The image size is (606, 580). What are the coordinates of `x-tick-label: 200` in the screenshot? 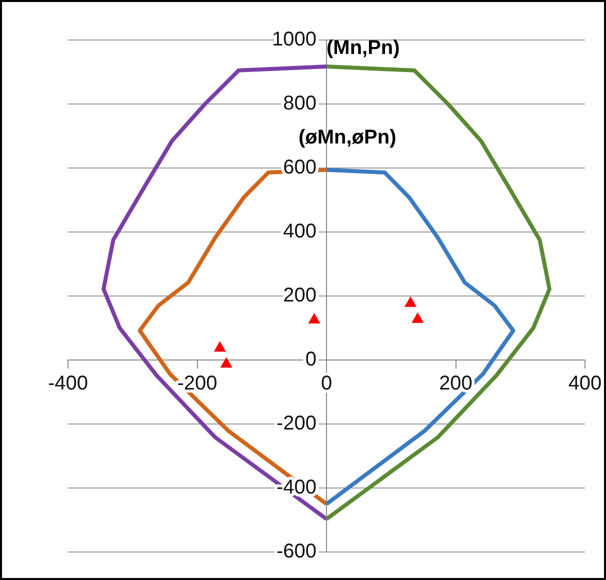 It's located at (455, 383).